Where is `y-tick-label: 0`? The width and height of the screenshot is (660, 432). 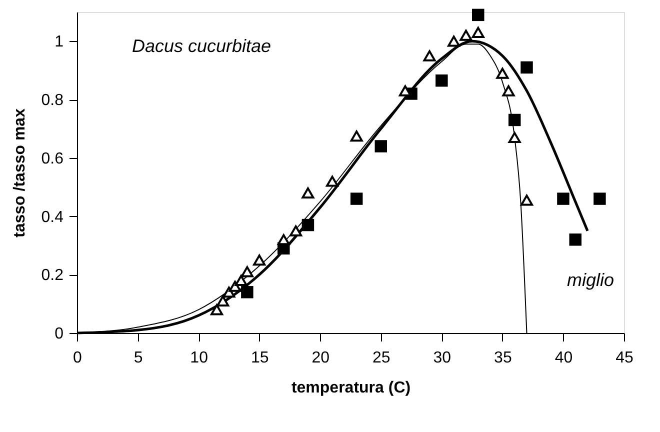 y-tick-label: 0 is located at coordinates (59, 334).